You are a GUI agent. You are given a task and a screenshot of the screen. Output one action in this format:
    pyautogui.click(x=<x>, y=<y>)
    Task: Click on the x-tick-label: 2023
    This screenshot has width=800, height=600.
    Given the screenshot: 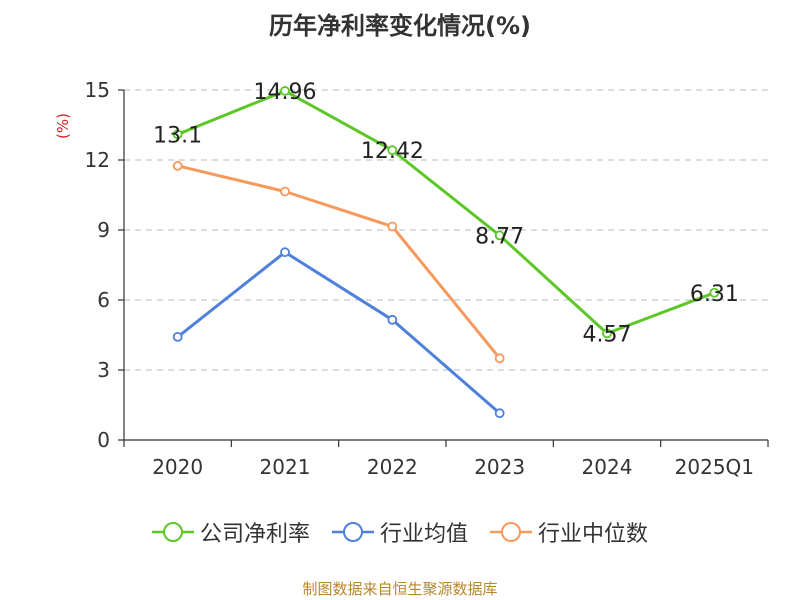 What is the action you would take?
    pyautogui.click(x=499, y=467)
    